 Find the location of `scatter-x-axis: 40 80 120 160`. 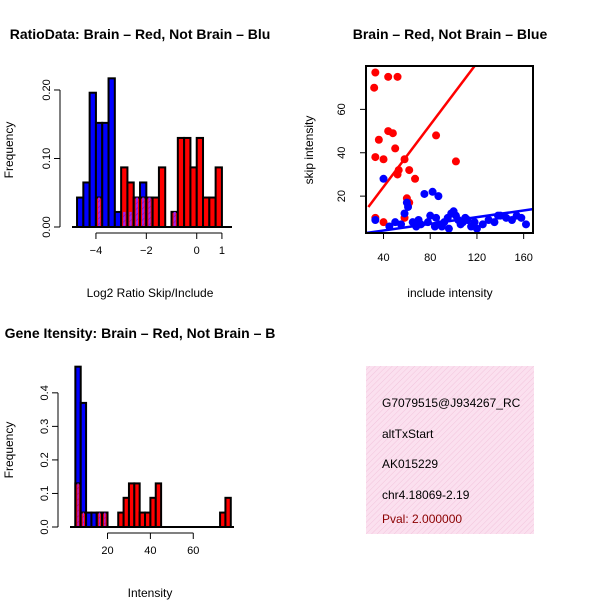

scatter-x-axis: 40 80 120 160 is located at coordinates (455, 248).